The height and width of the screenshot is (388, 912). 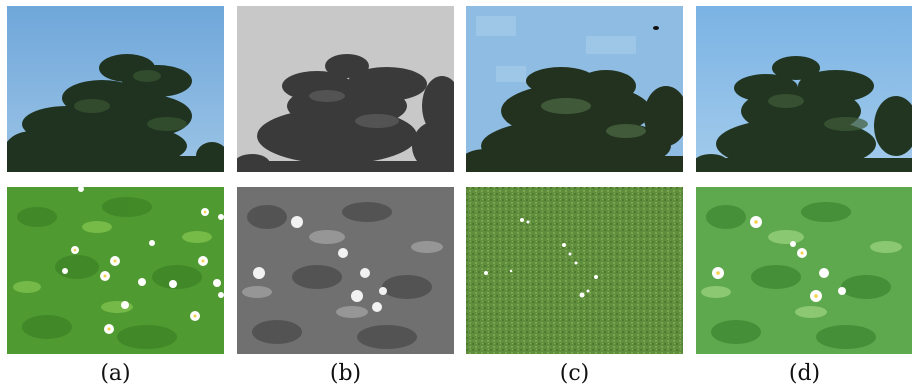 I want to click on grass-image-a, so click(x=115, y=270).